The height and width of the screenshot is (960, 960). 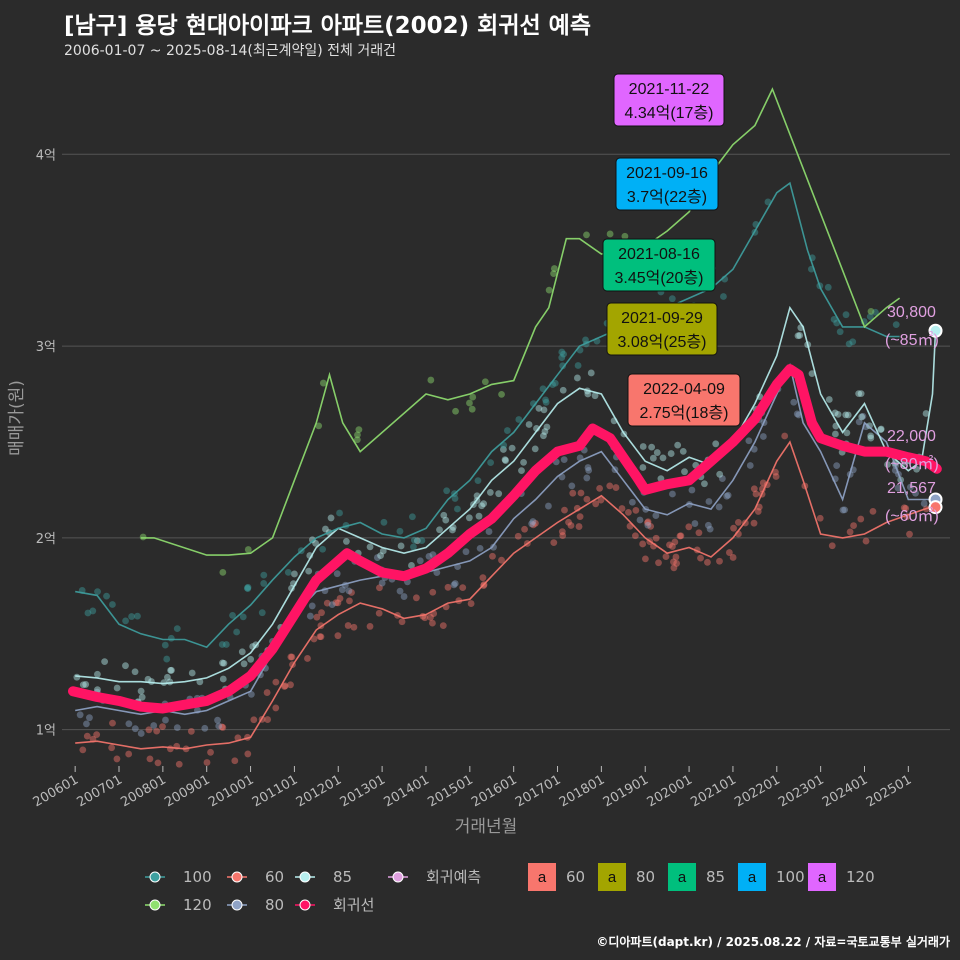 What do you see at coordinates (912, 464) in the screenshot?
I see `end-label-area: (~80㎡)` at bounding box center [912, 464].